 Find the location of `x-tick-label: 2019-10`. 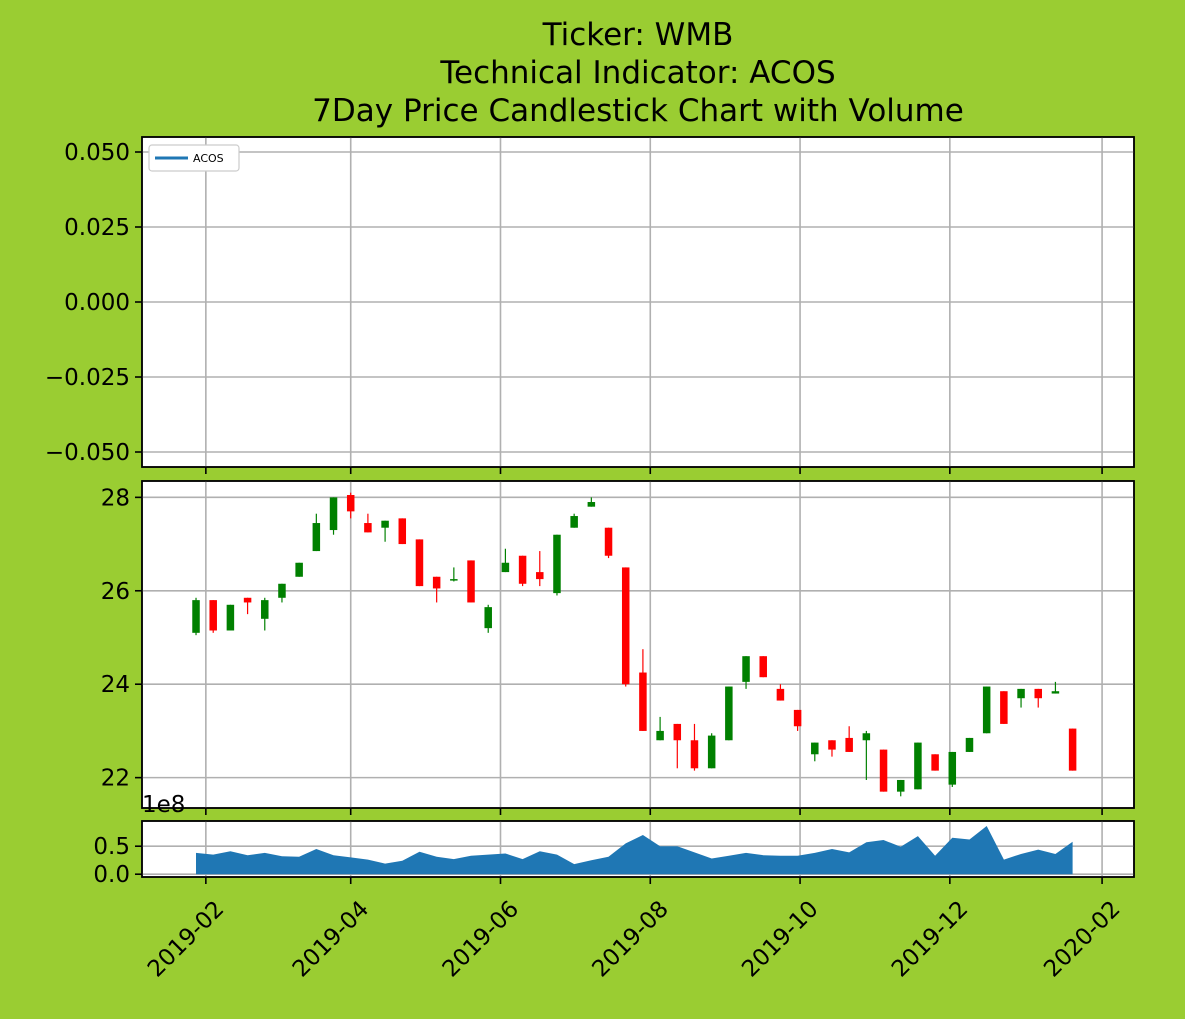

x-tick-label: 2019-10 is located at coordinates (780, 939).